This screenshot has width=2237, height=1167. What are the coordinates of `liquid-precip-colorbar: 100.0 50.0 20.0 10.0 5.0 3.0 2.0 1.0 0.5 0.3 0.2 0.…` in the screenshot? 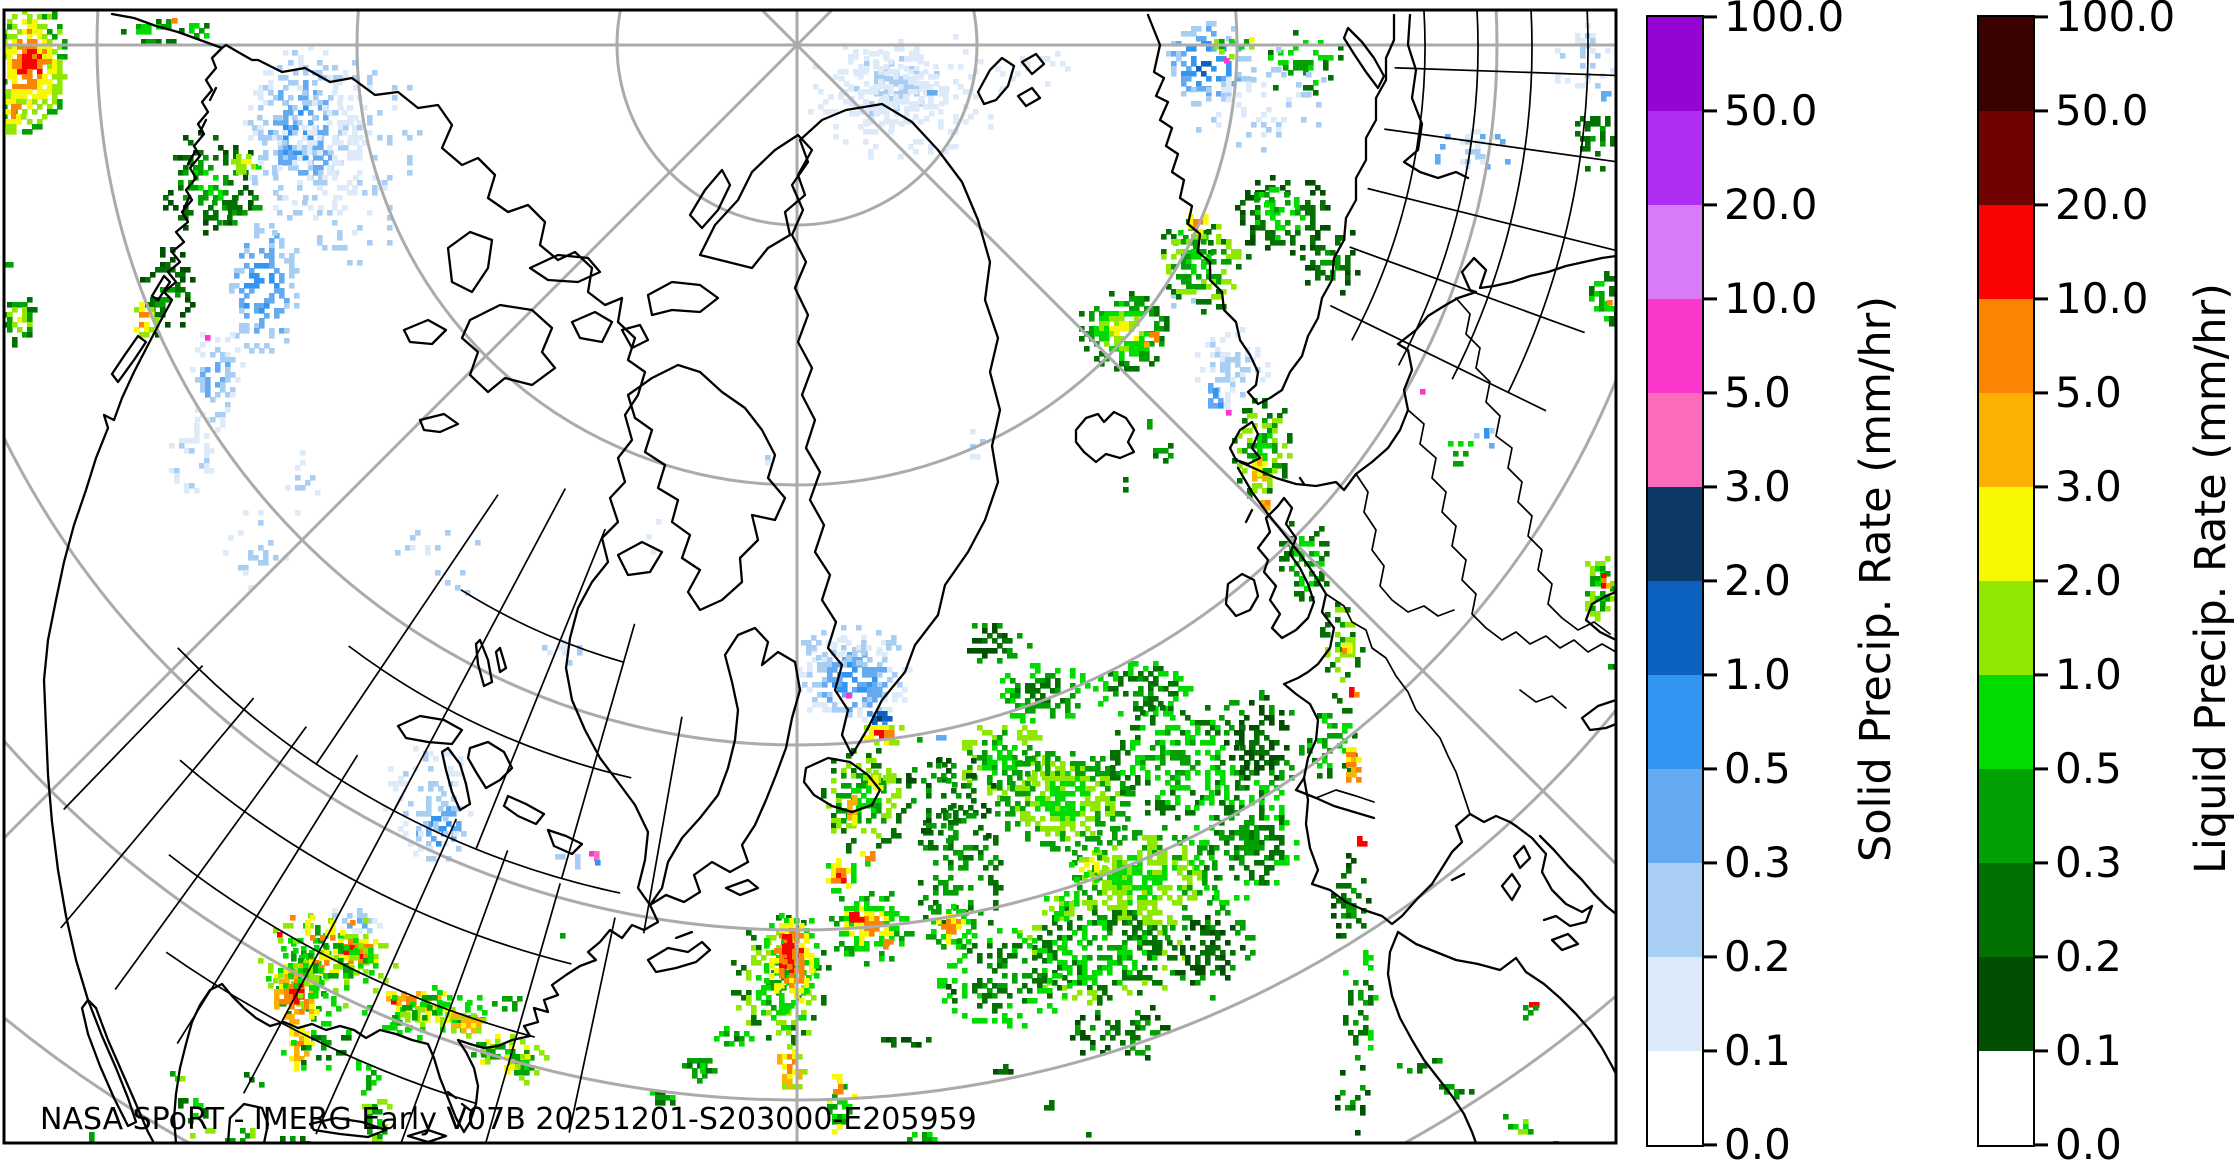 It's located at (2076, 583).